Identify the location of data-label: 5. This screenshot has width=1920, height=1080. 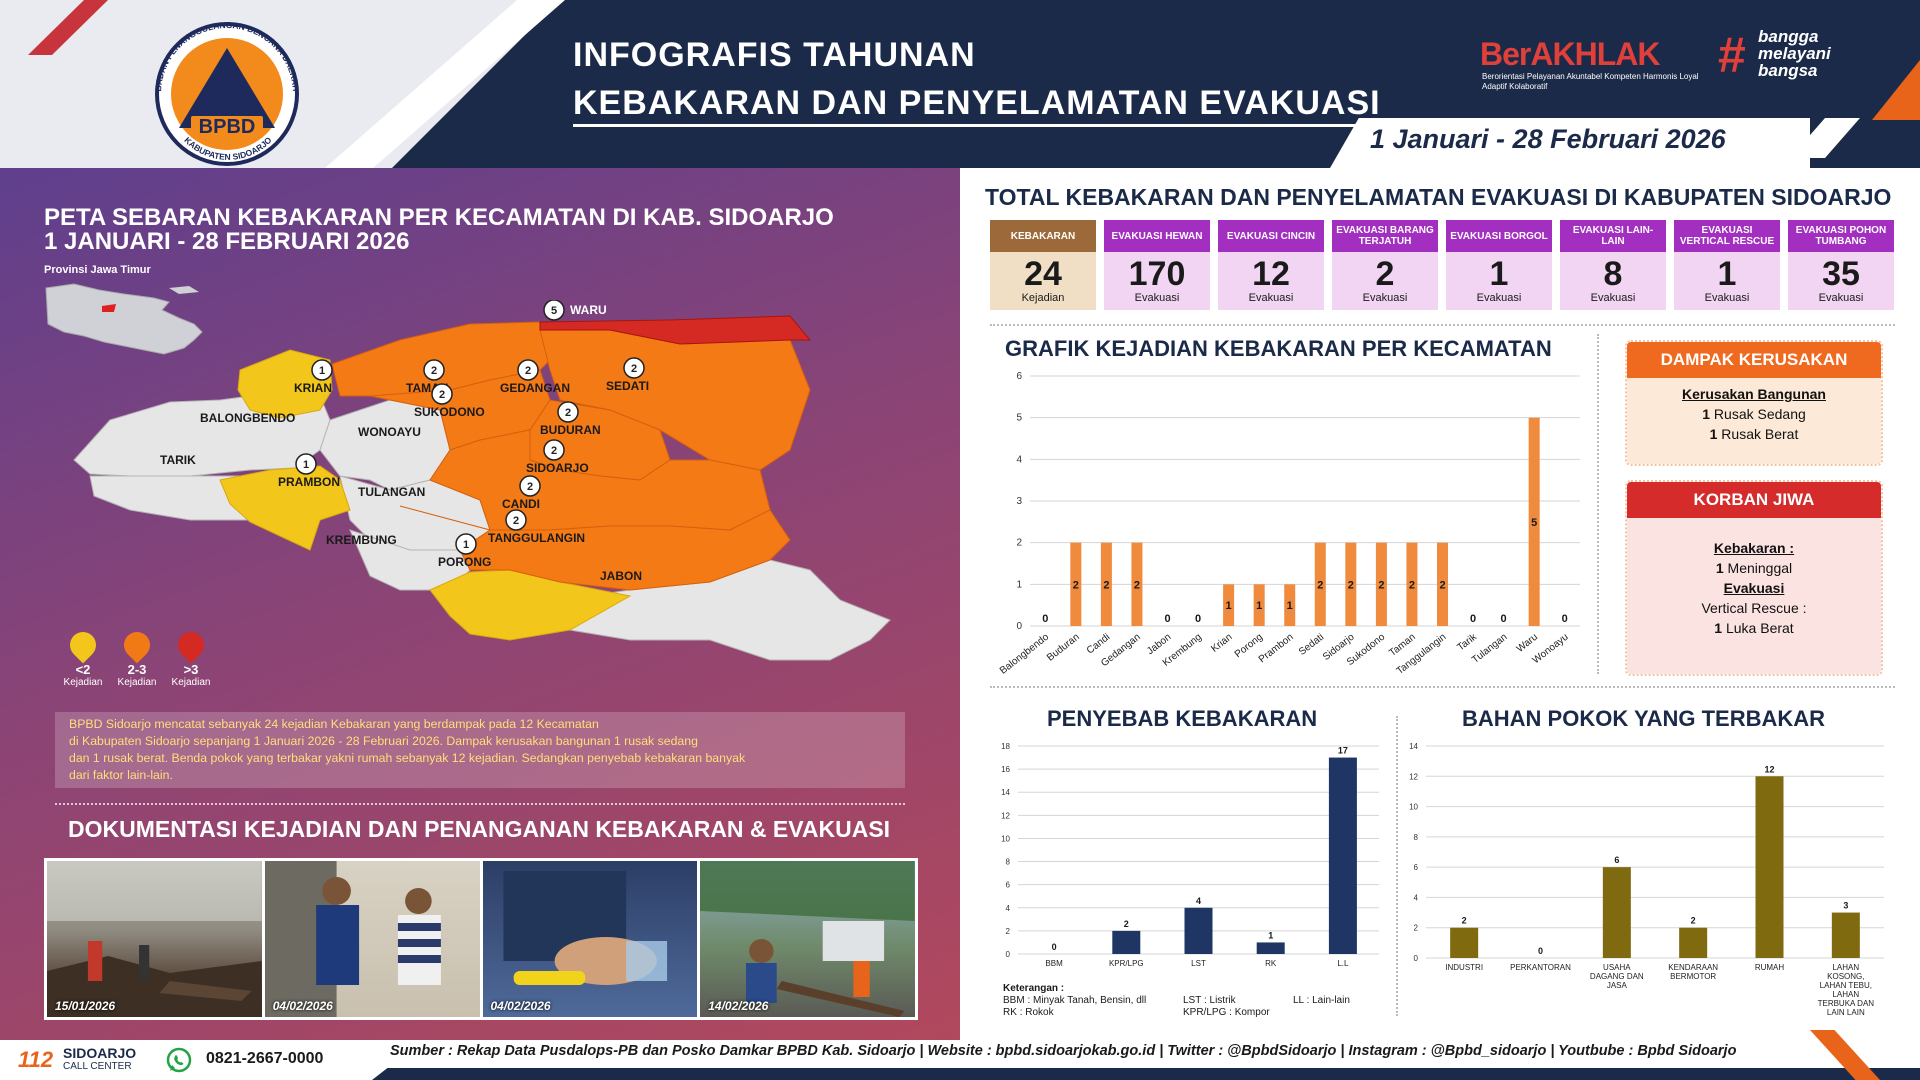
(1534, 523).